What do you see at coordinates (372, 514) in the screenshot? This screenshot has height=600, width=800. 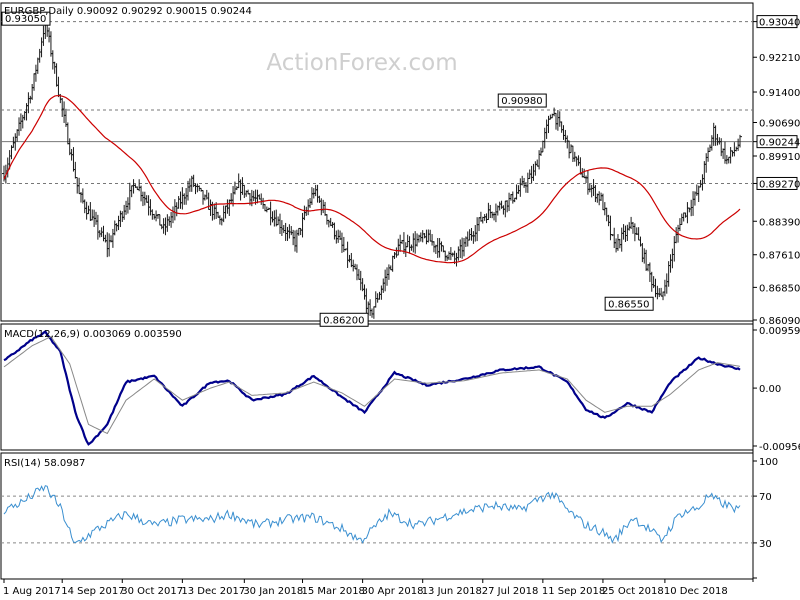 I see `rsi-line` at bounding box center [372, 514].